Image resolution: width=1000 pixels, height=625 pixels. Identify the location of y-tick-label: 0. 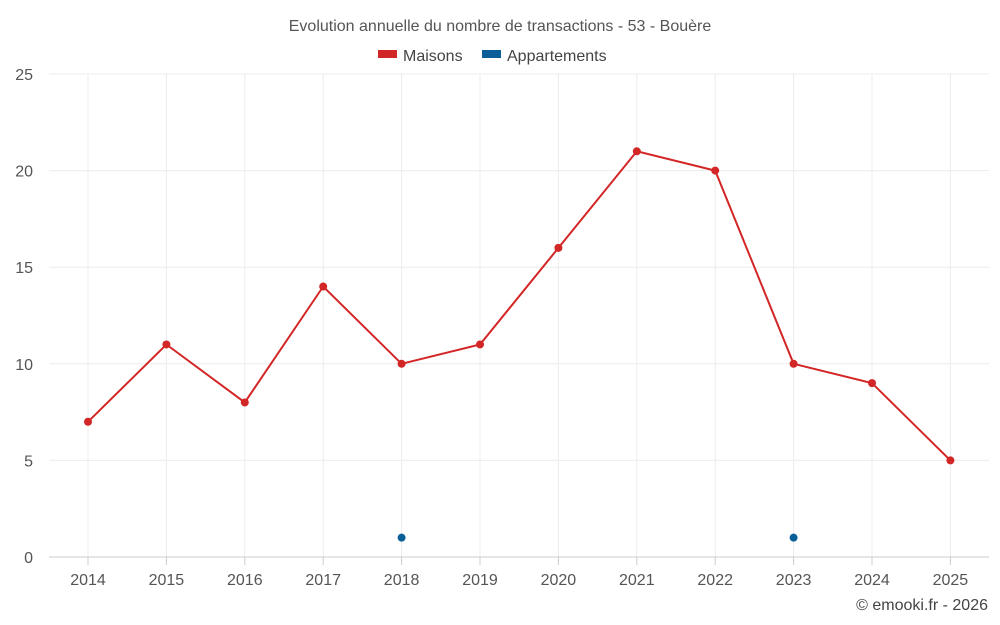
(28, 558).